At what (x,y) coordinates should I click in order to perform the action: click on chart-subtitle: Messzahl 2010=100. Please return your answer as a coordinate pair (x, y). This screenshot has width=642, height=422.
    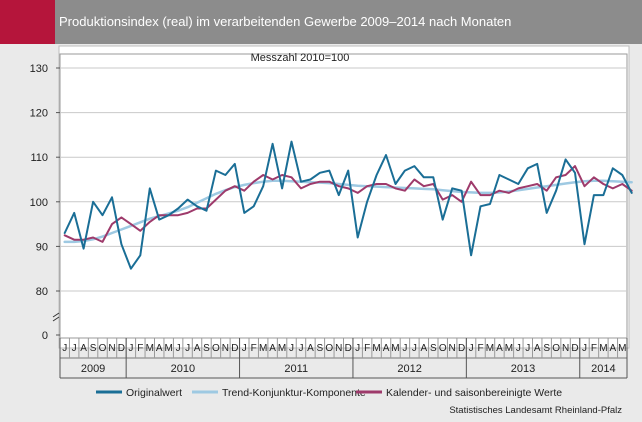
    Looking at the image, I should click on (300, 58).